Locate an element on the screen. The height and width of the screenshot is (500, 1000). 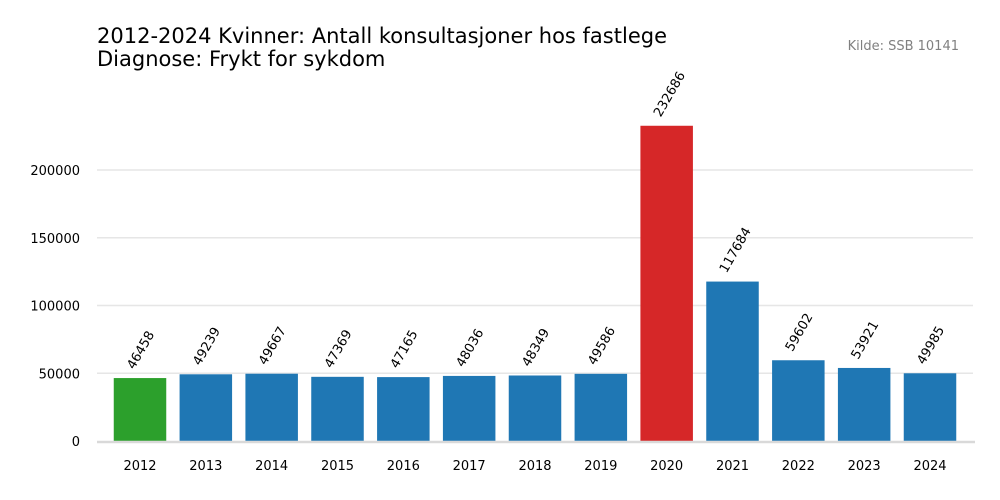
data-label: 117684 is located at coordinates (736, 250).